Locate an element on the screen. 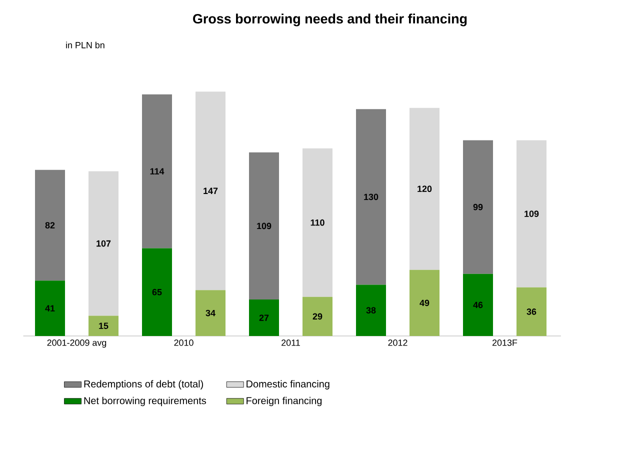  data-label: 114 is located at coordinates (157, 171).